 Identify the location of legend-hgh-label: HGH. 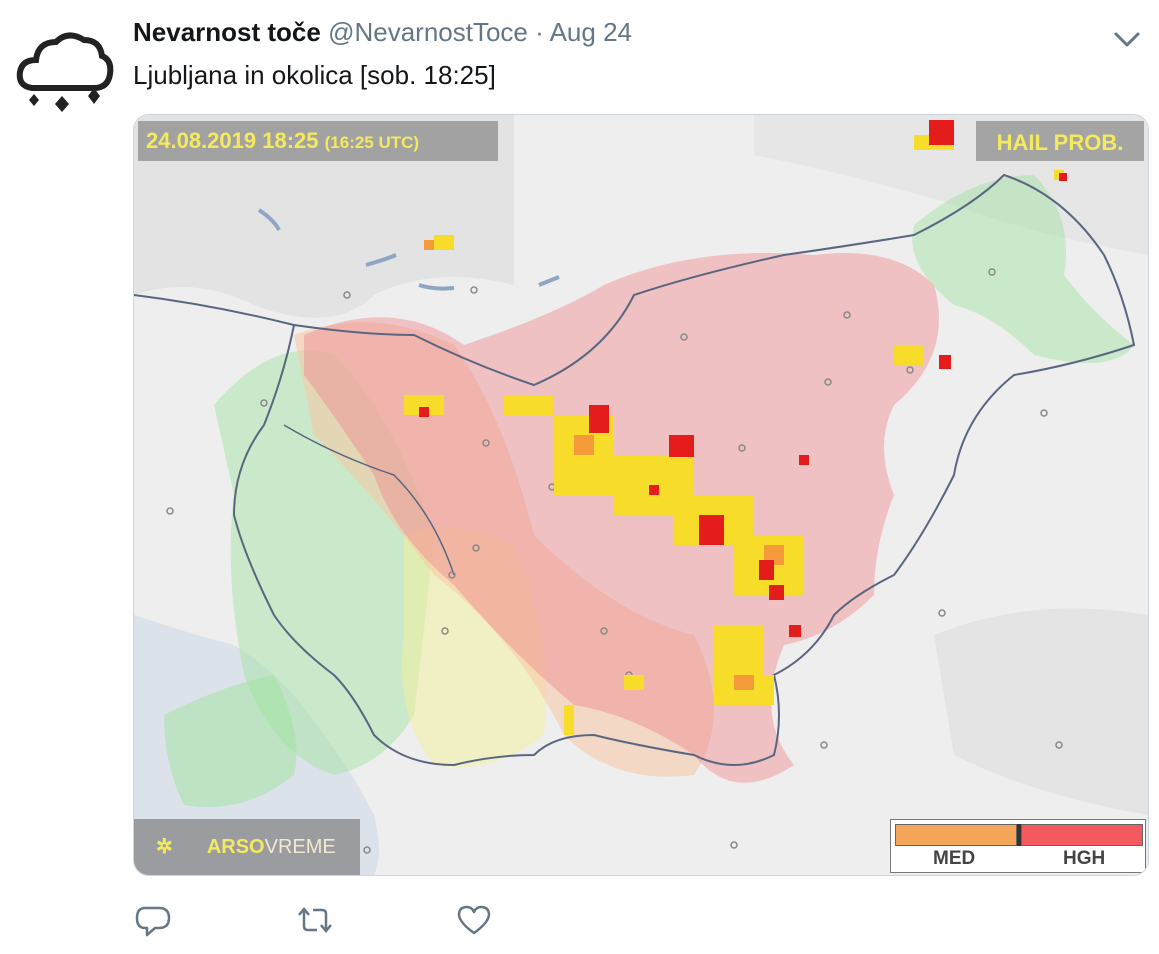
(1084, 858).